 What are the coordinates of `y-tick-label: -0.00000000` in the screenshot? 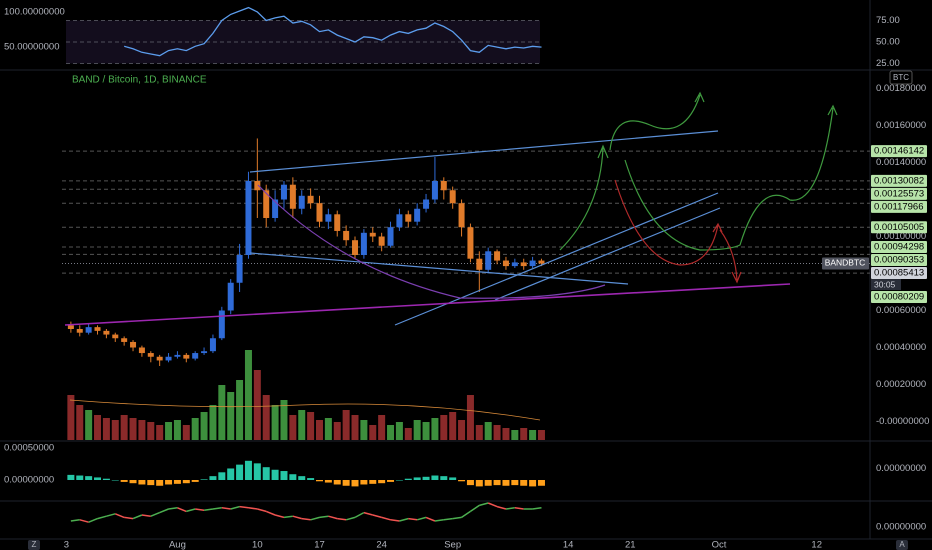 It's located at (902, 421).